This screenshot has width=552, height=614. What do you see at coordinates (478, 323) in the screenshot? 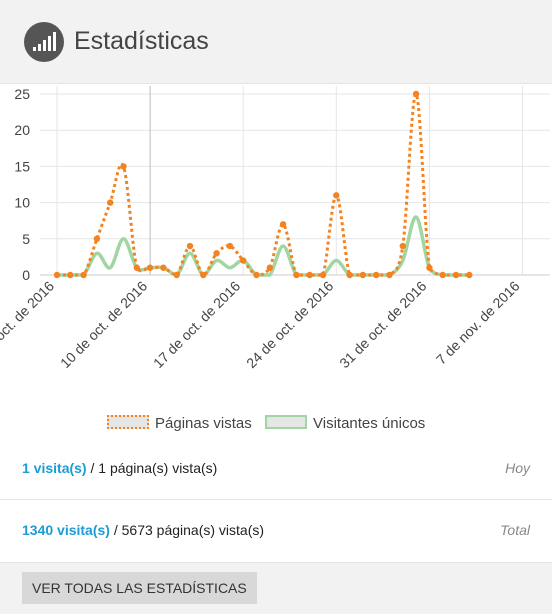
I see `x-tick-label: 7 de nov. de 2016` at bounding box center [478, 323].